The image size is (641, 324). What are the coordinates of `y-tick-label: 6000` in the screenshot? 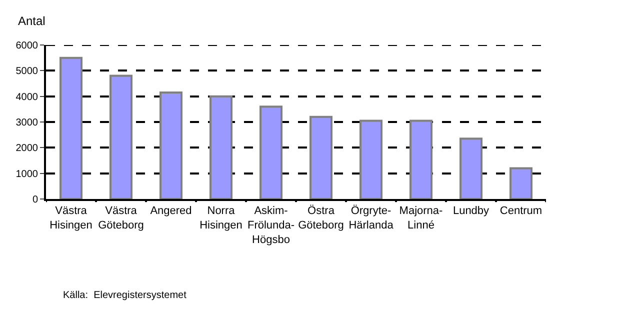 It's located at (27, 46).